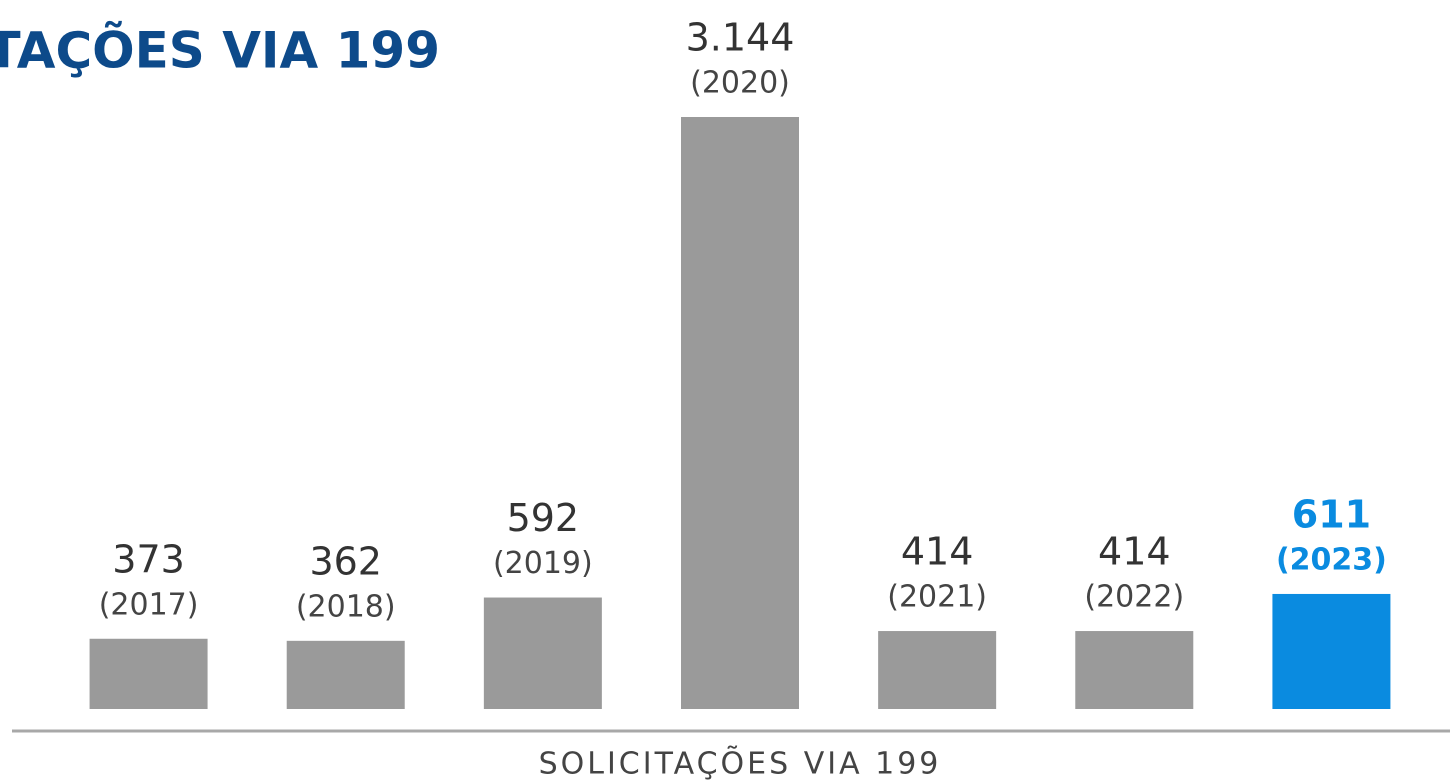  I want to click on x-axis-label: SOLICITAÇÕES VIA 199, so click(740, 763).